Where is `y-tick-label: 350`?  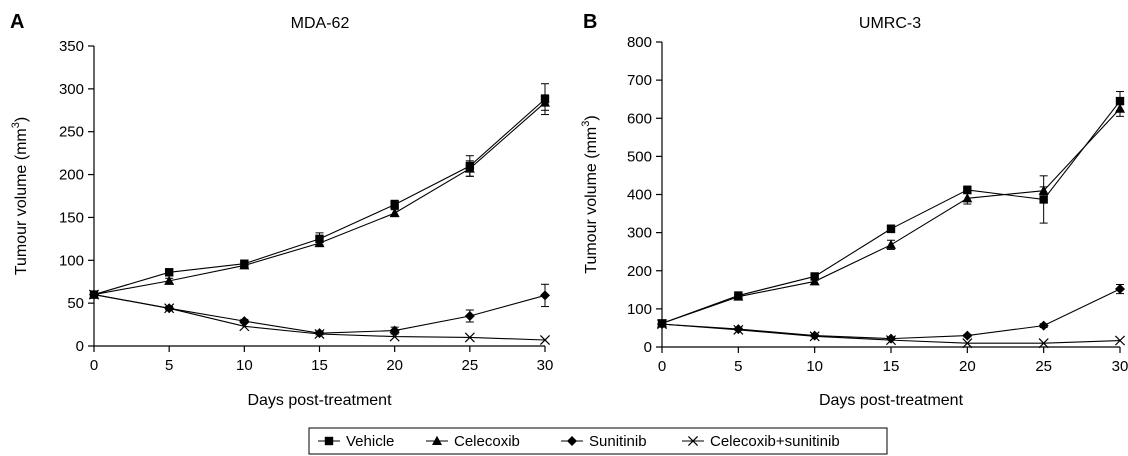
y-tick-label: 350 is located at coordinates (71, 46).